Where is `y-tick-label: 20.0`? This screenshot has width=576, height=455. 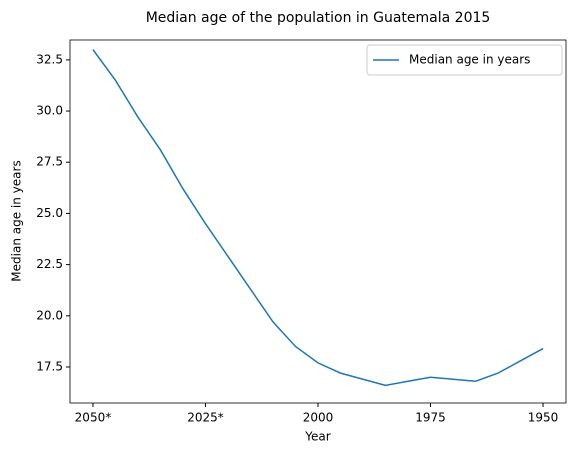 y-tick-label: 20.0 is located at coordinates (49, 315).